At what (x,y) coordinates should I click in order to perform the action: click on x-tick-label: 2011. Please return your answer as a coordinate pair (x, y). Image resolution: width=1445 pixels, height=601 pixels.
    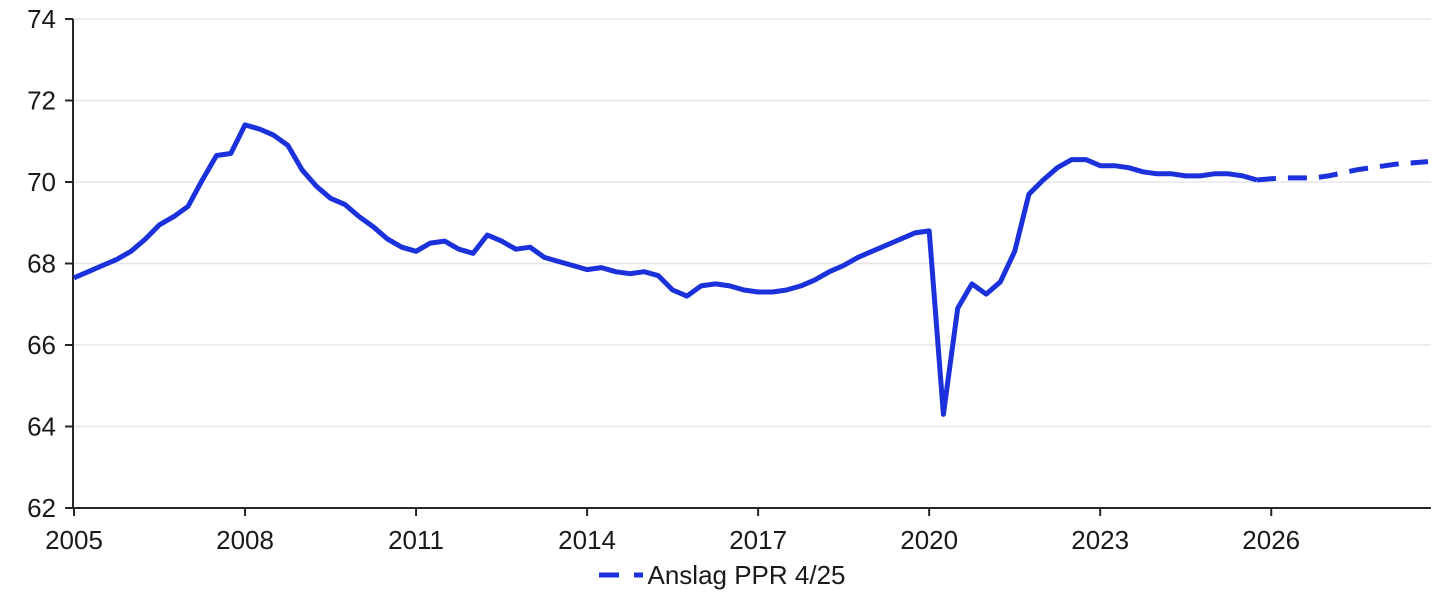
    Looking at the image, I should click on (416, 540).